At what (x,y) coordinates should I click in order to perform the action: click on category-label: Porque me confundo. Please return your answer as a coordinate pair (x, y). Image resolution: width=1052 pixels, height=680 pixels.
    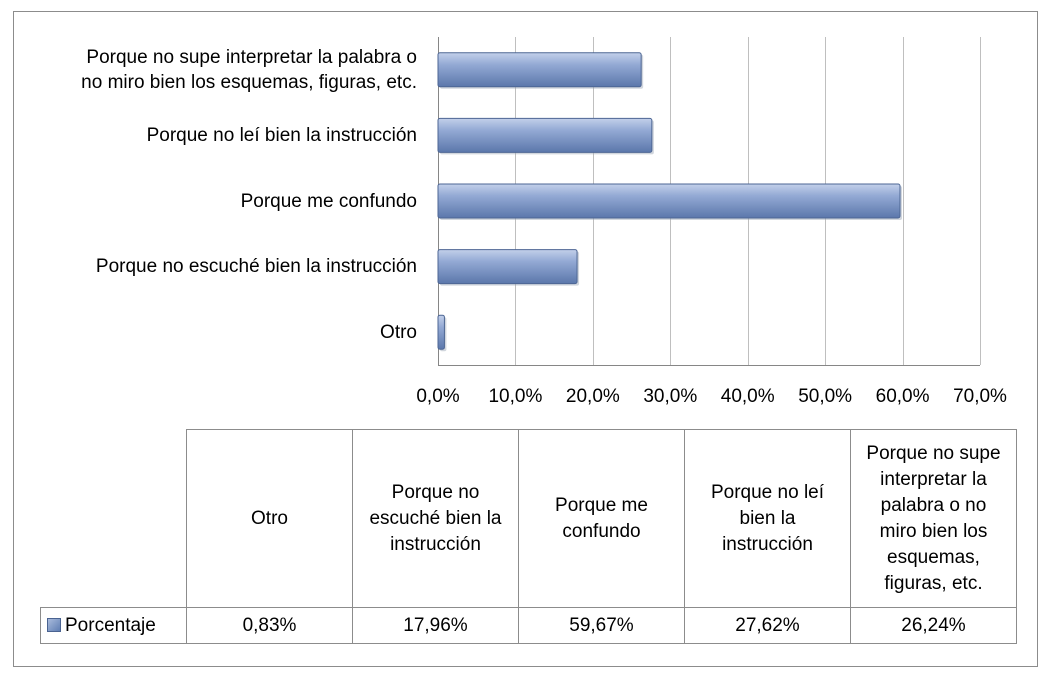
    Looking at the image, I should click on (328, 201).